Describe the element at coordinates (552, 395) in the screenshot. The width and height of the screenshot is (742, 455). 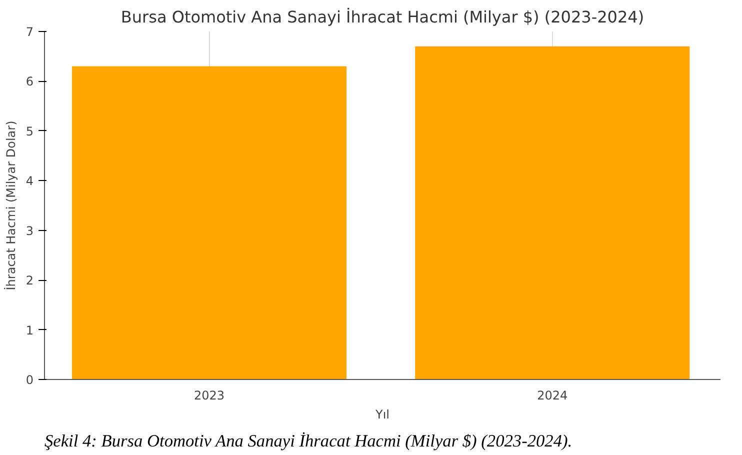
I see `x-tick-label: 2024` at that location.